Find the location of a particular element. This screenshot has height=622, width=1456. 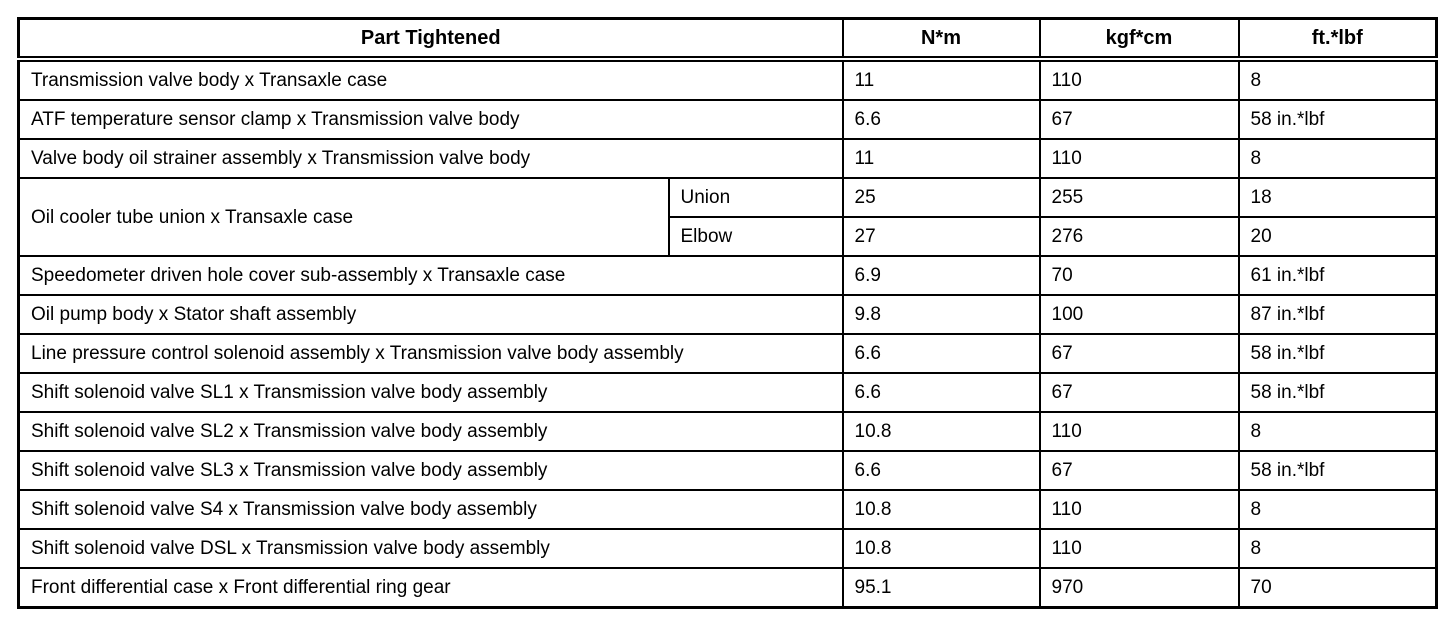

nm-cell: 95.1 is located at coordinates (941, 588).